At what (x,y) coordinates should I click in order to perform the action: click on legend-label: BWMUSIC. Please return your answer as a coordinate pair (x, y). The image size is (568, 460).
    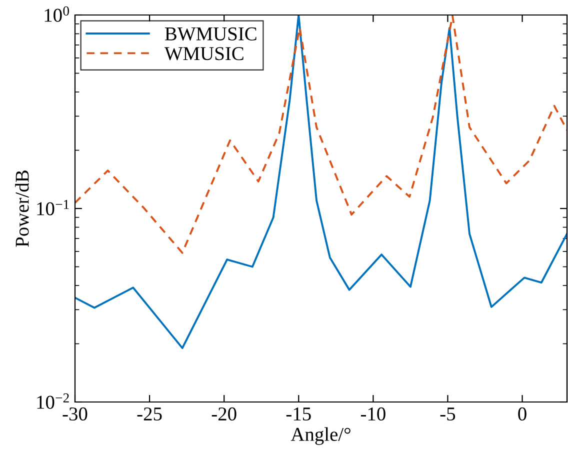
    Looking at the image, I should click on (210, 34).